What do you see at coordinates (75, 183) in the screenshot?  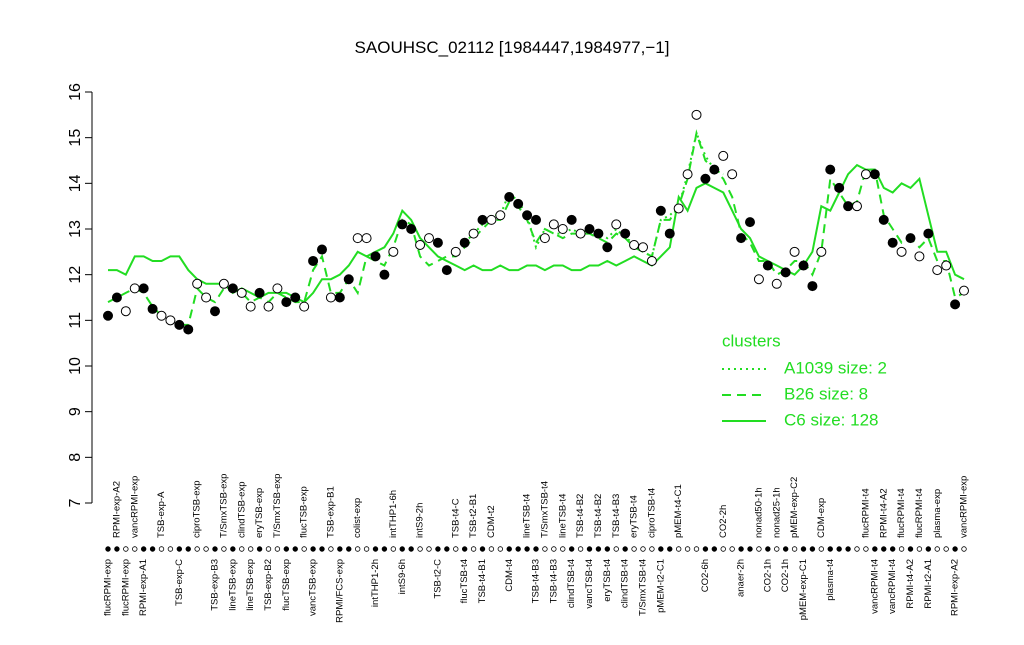 I see `y-tick-label: 14` at bounding box center [75, 183].